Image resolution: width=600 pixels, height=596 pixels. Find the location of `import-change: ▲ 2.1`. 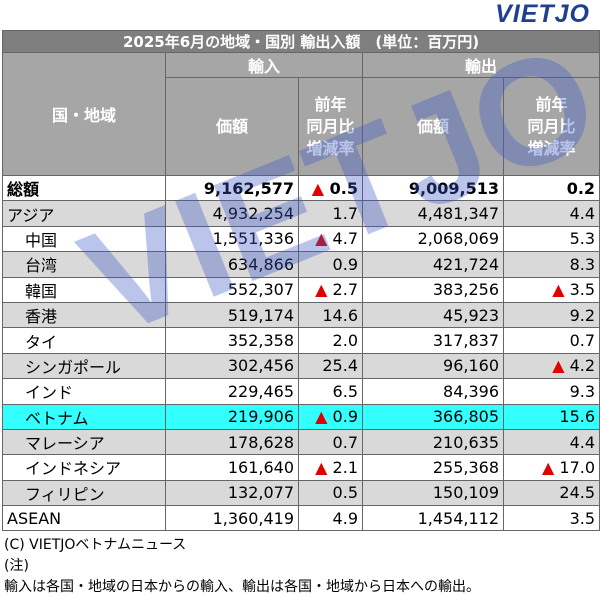

import-change: ▲ 2.1 is located at coordinates (330, 467).